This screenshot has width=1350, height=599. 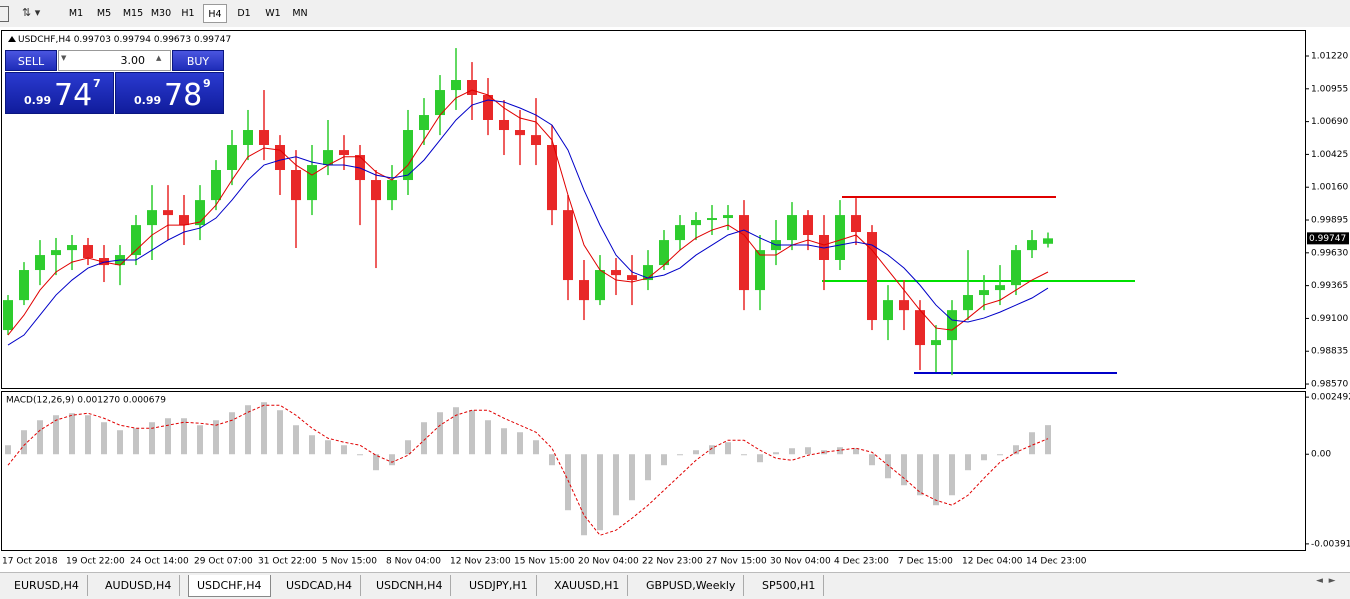 I want to click on bid-prefix: 0.99, so click(x=38, y=100).